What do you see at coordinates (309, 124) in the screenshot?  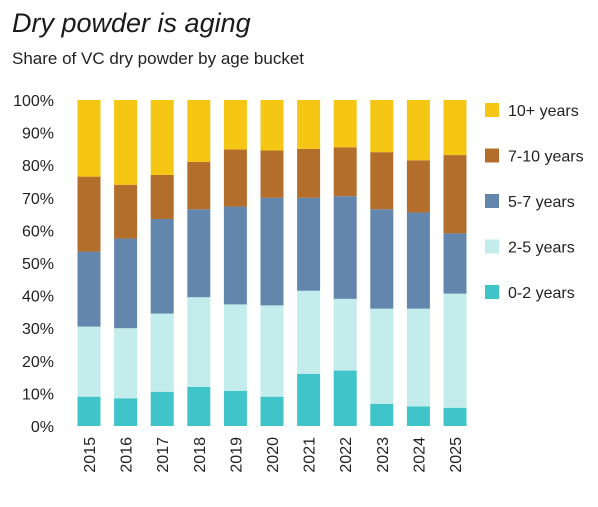 I see `bar-segment-2021-10-years` at bounding box center [309, 124].